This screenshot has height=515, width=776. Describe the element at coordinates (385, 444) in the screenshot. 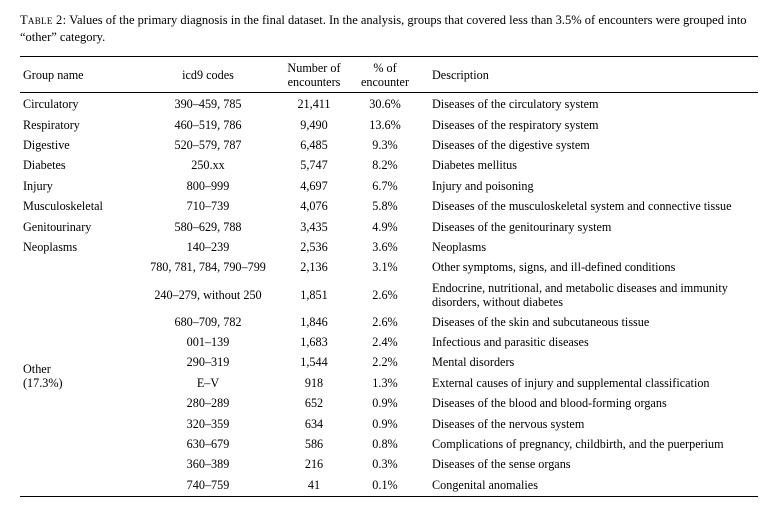

I see `encounter-percent-cell: 0.8%` at that location.